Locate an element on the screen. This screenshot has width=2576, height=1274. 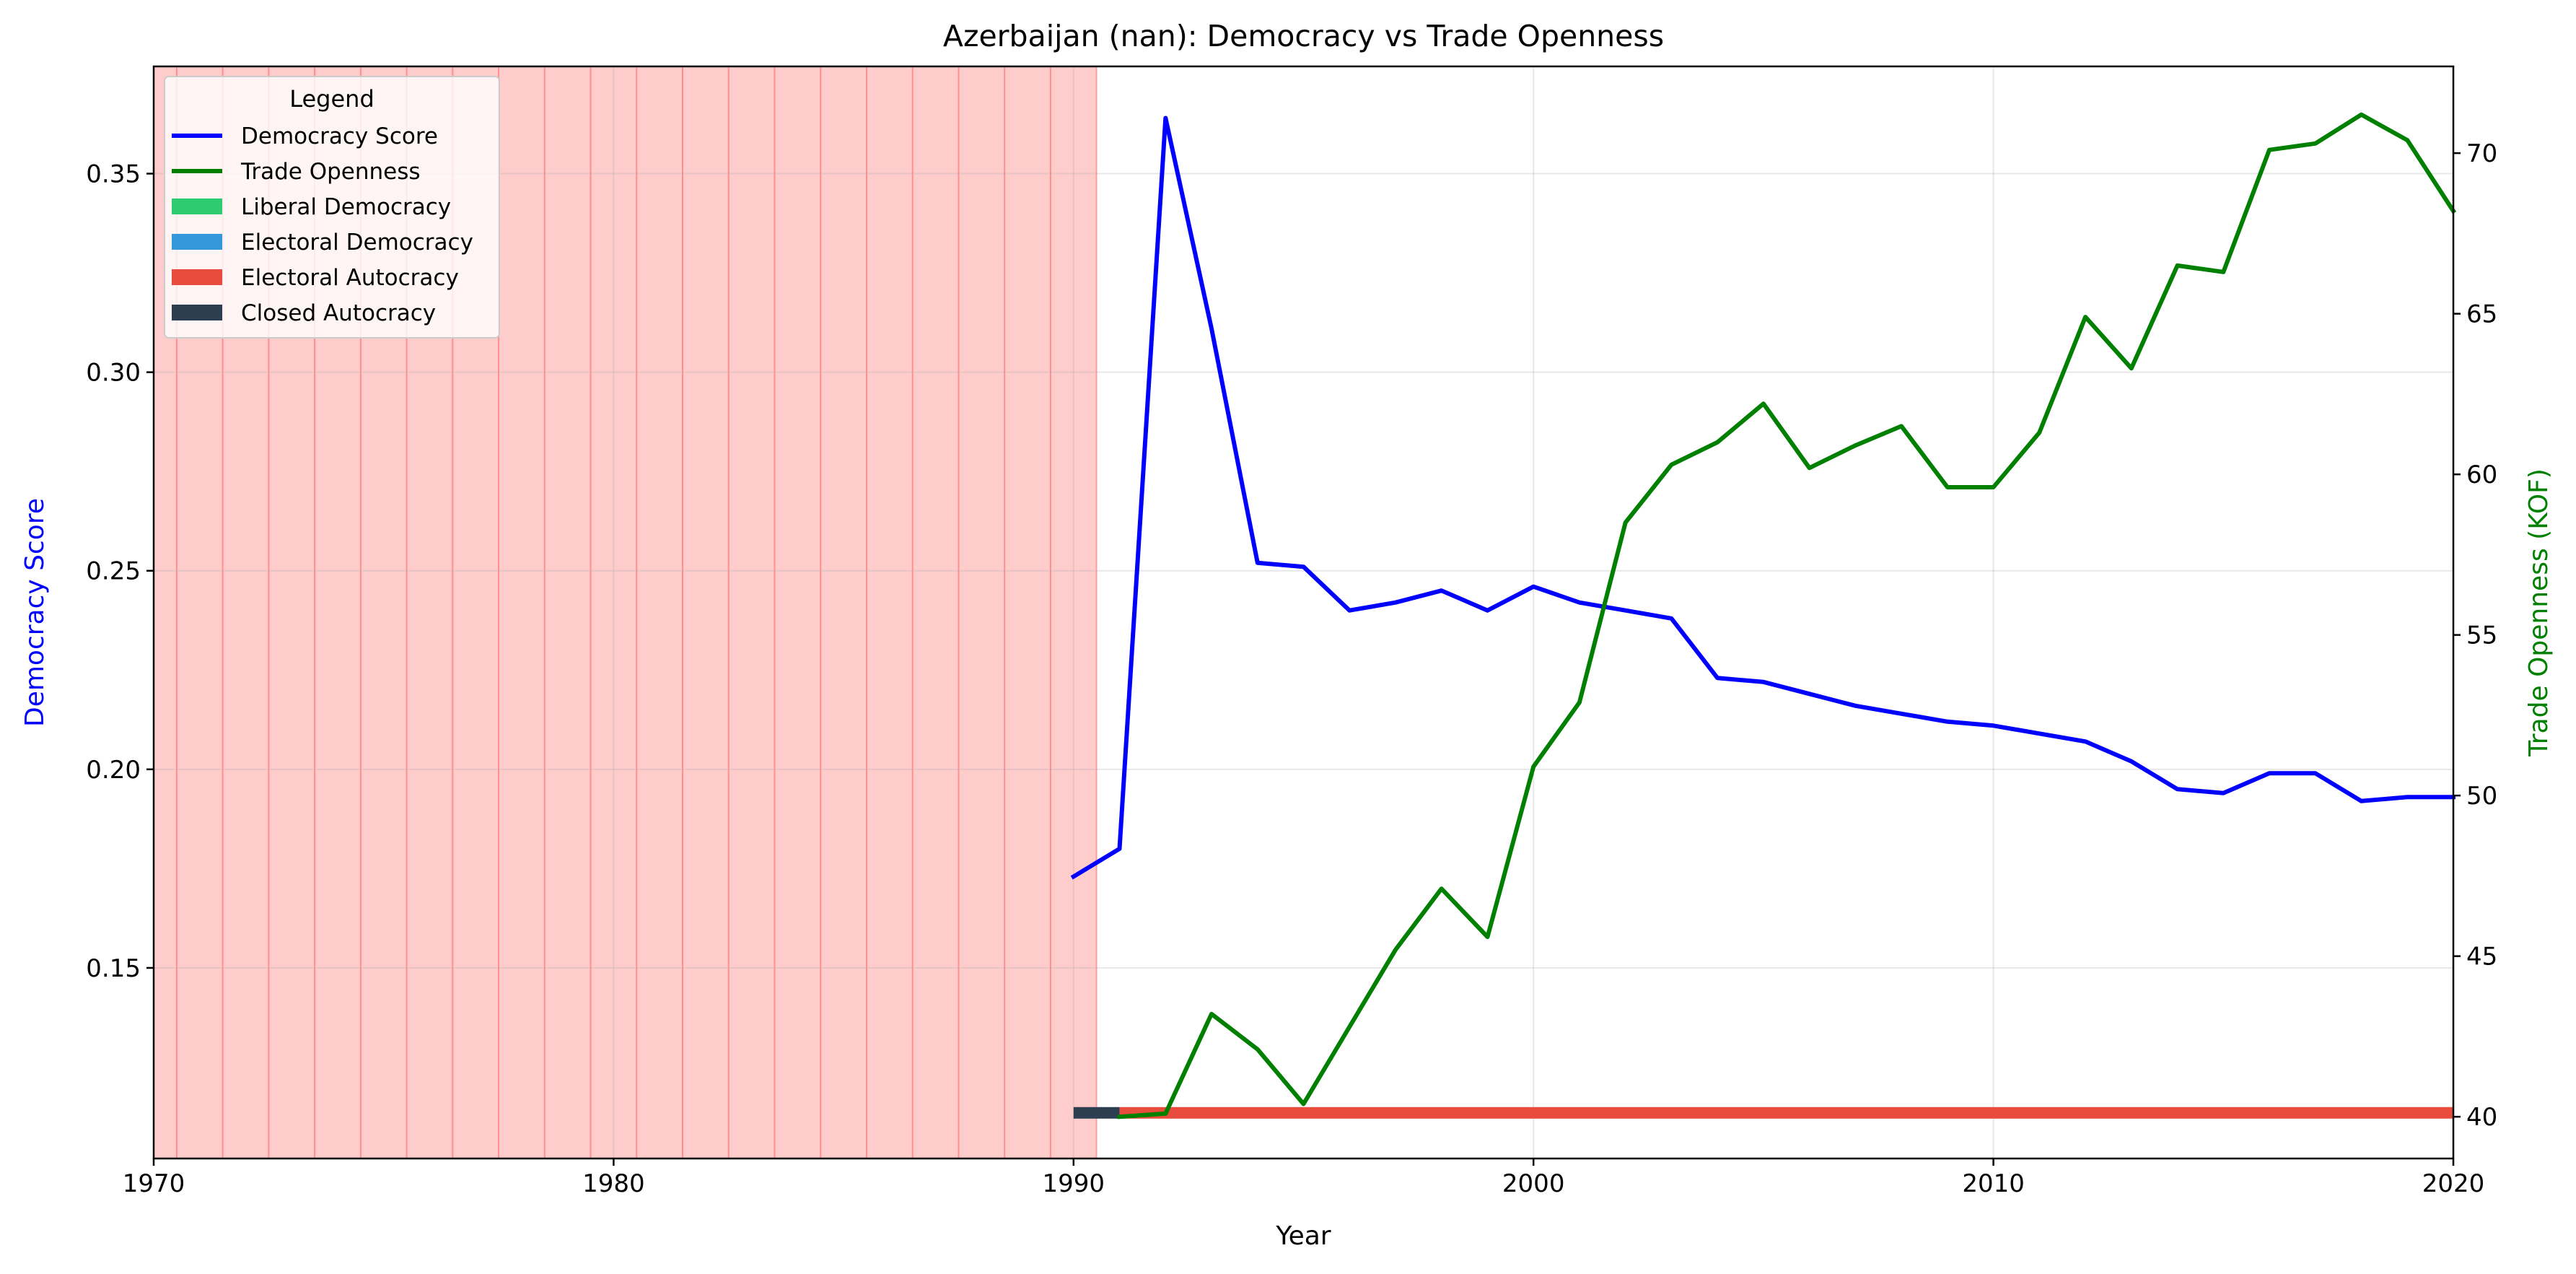
missing-data-band-1984 is located at coordinates (797, 613).